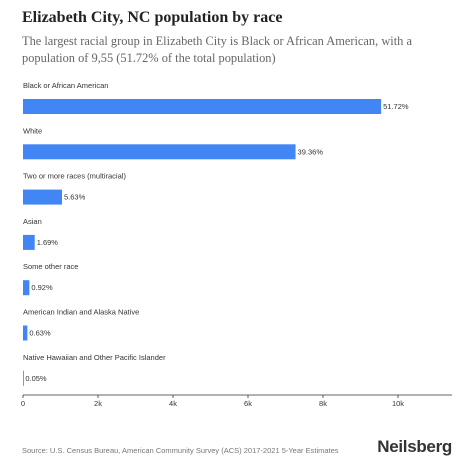 Image resolution: width=474 pixels, height=474 pixels. What do you see at coordinates (32, 130) in the screenshot?
I see `category-label: White` at bounding box center [32, 130].